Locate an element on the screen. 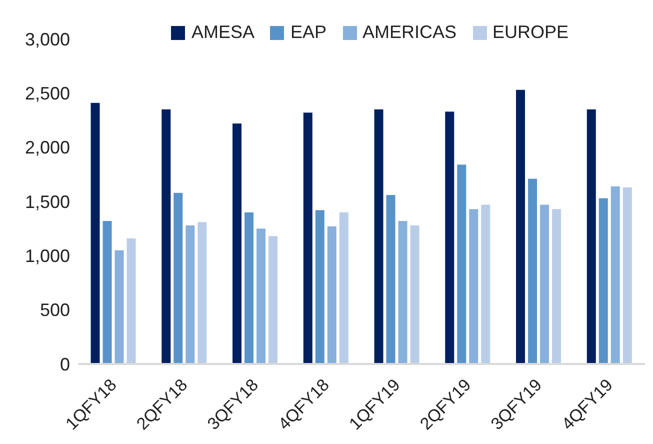 This screenshot has height=444, width=653. legend-label: EUROPE is located at coordinates (530, 32).